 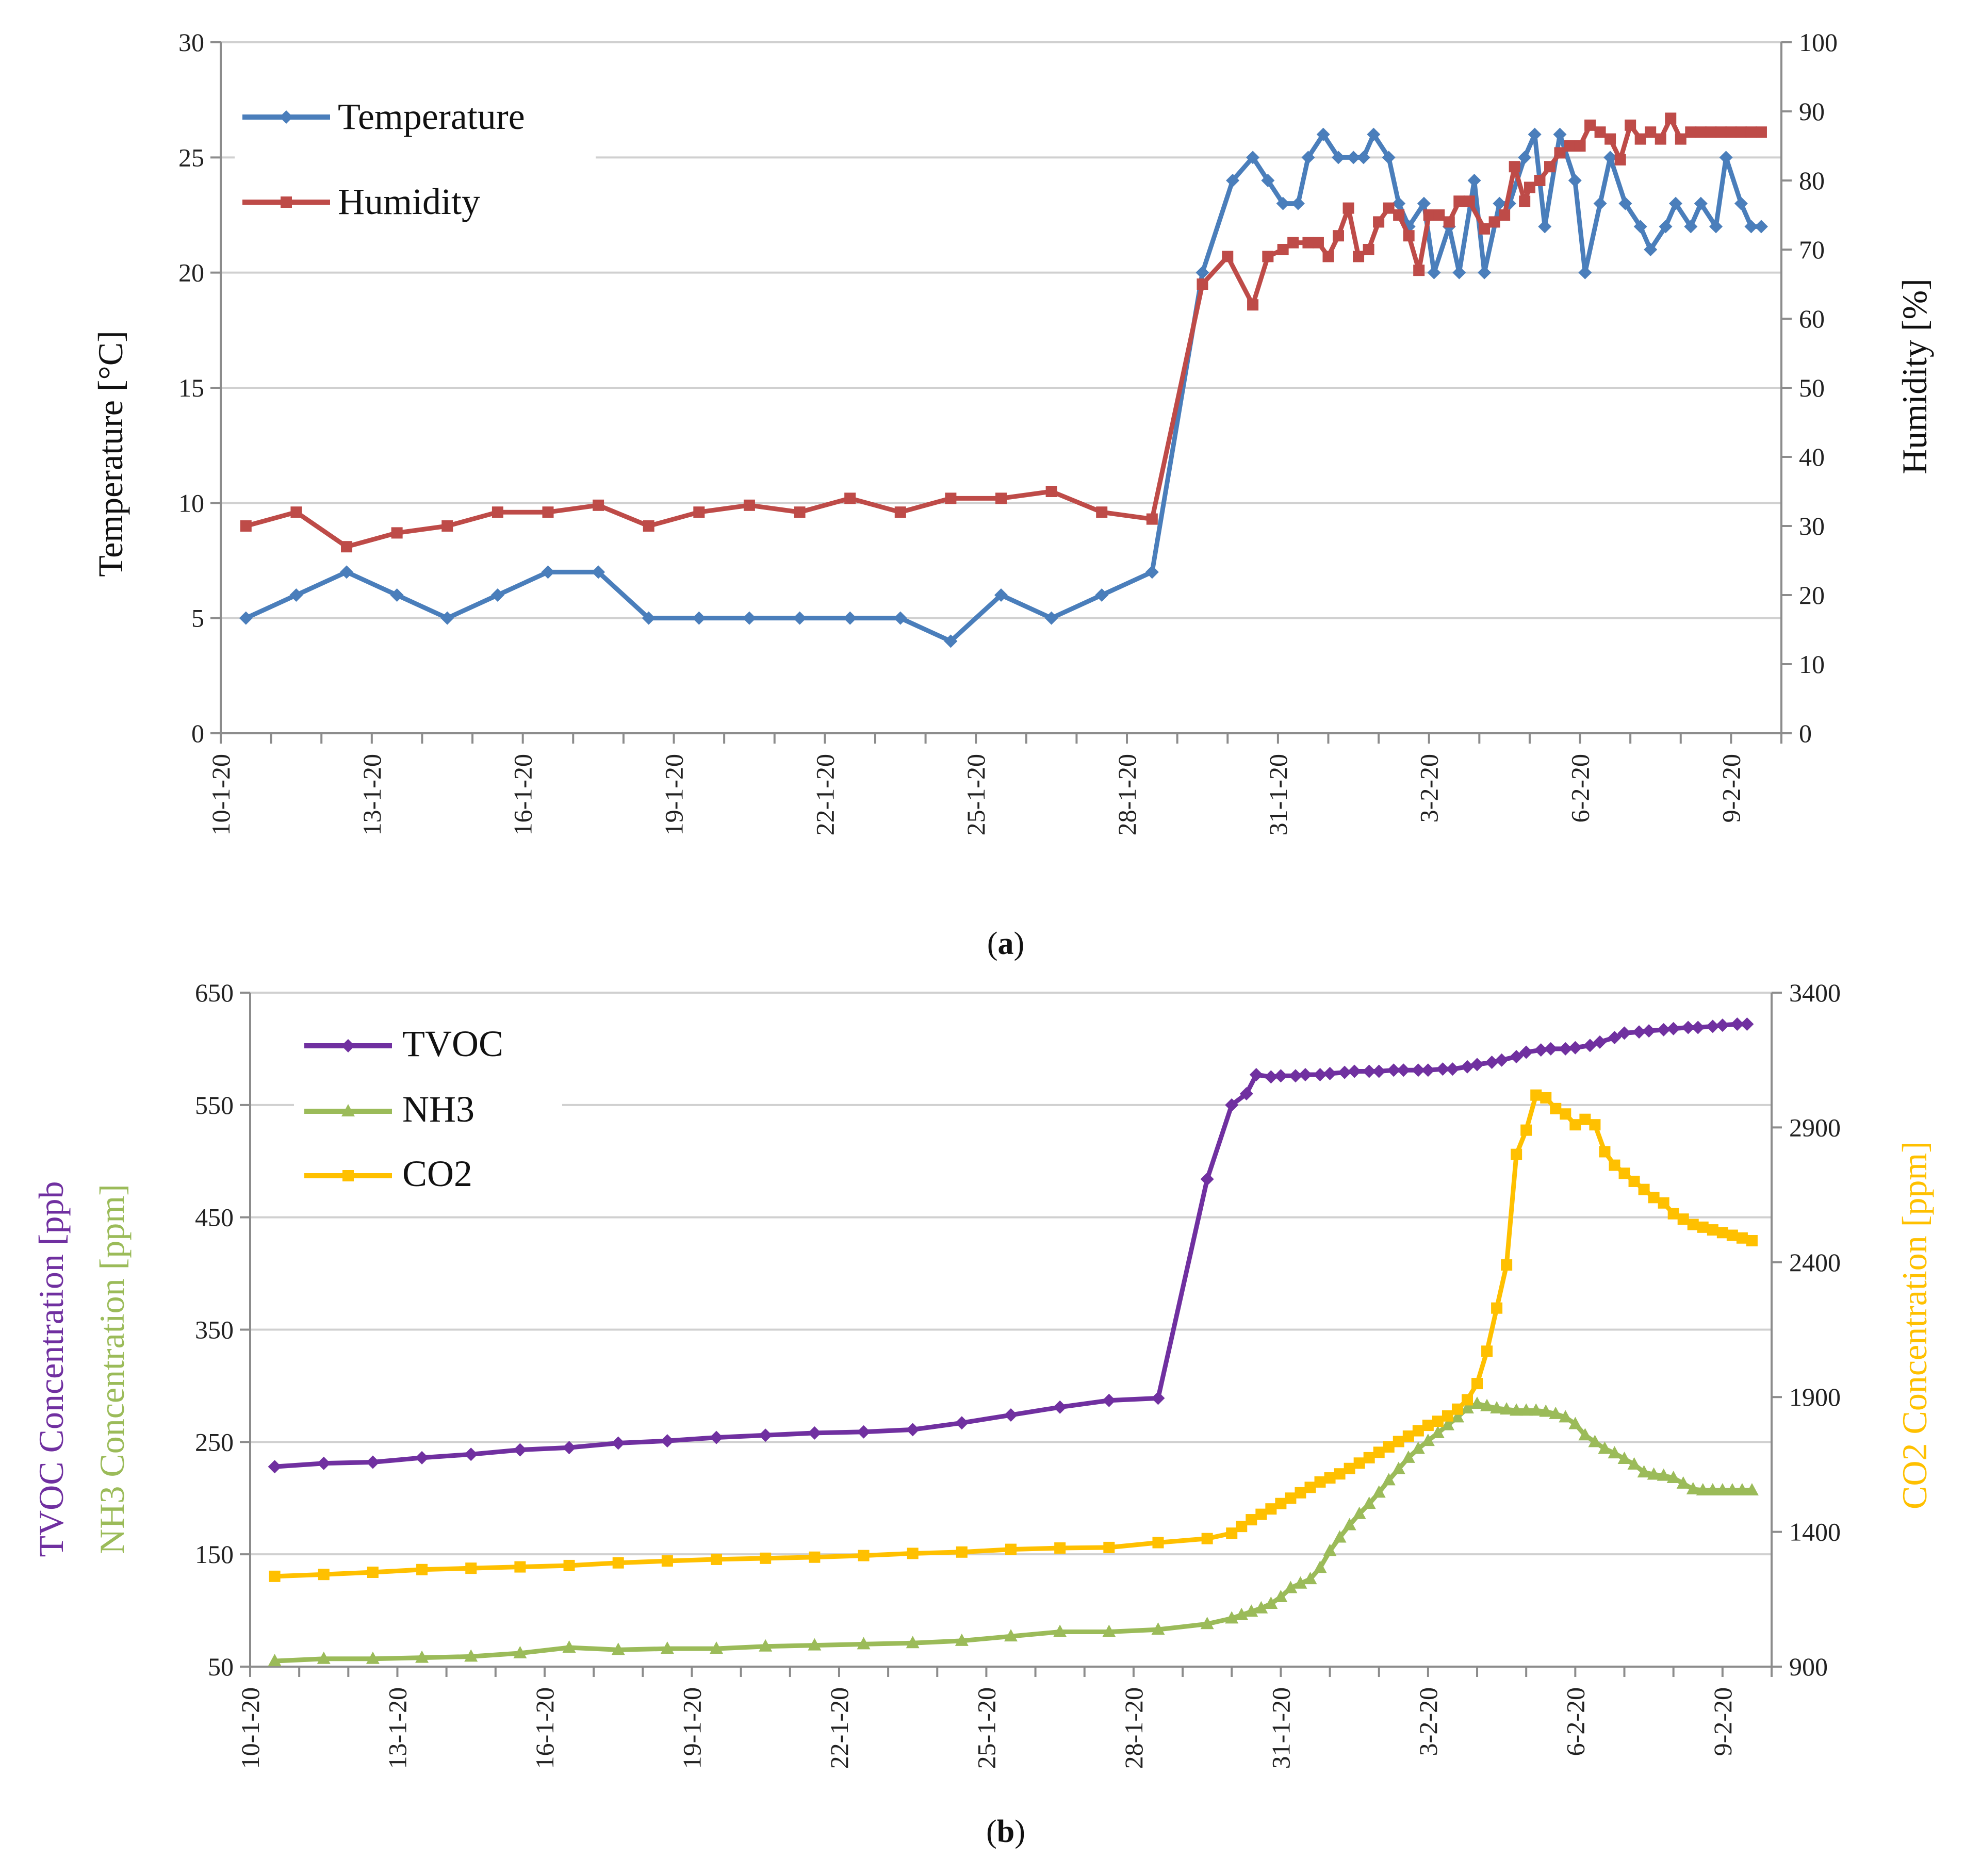 I want to click on left-tick-label: 20, so click(x=191, y=272).